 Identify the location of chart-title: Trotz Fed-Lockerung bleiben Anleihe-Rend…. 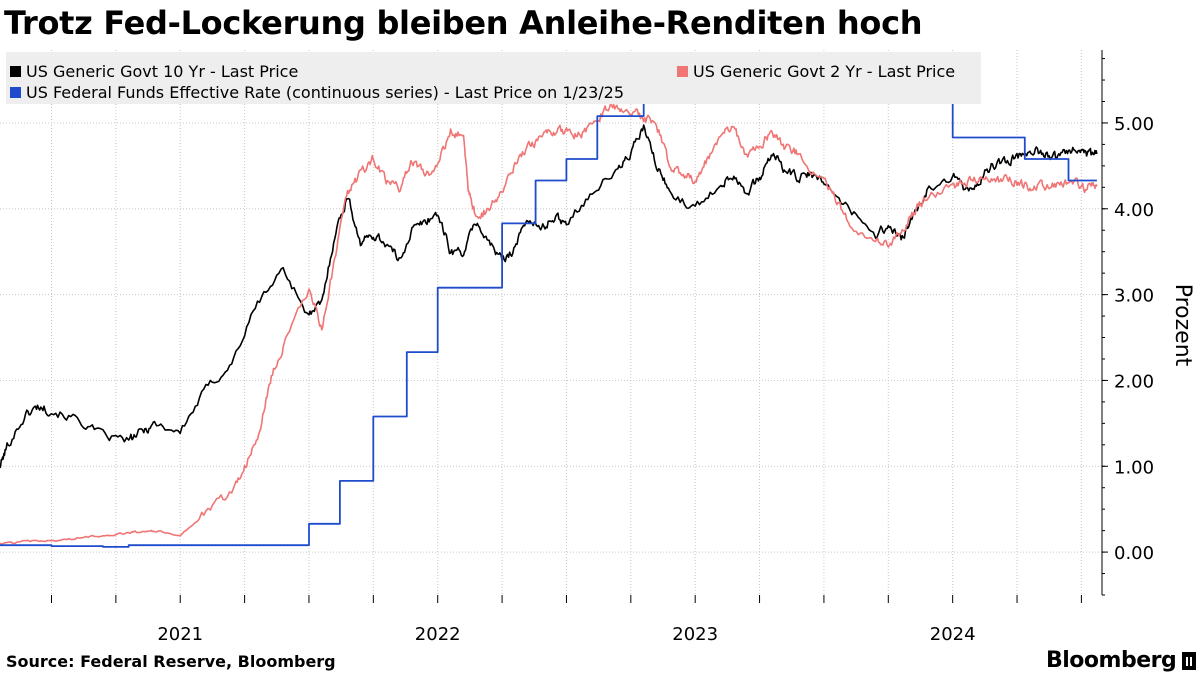
(463, 23).